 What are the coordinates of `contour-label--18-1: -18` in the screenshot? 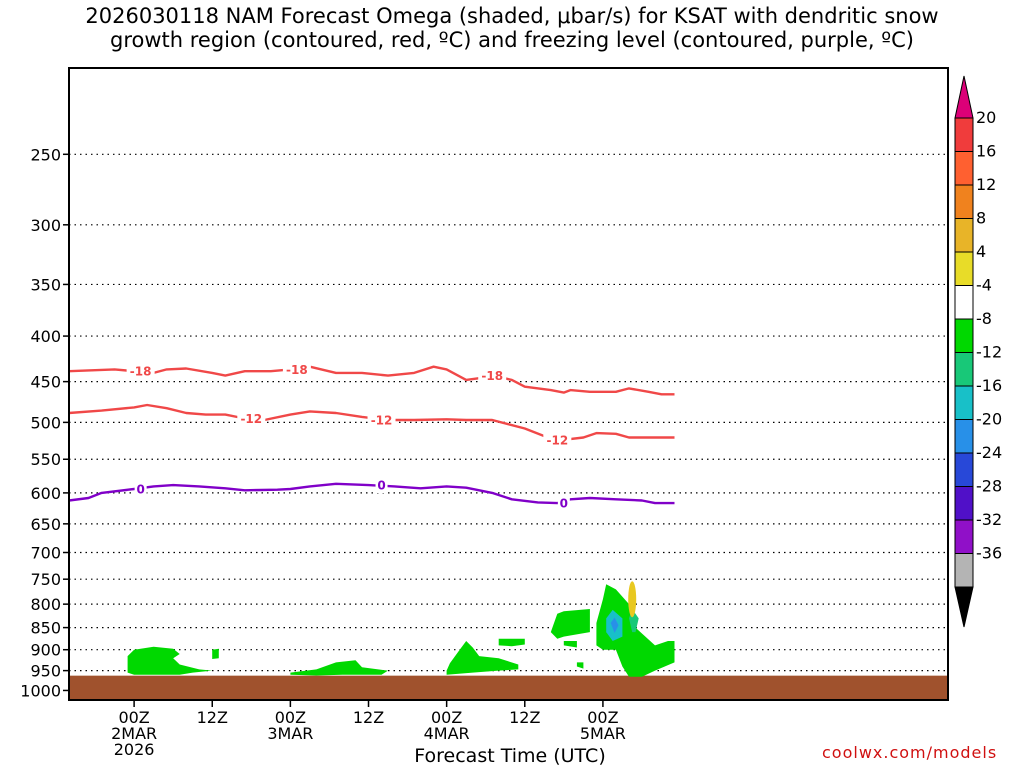 It's located at (297, 370).